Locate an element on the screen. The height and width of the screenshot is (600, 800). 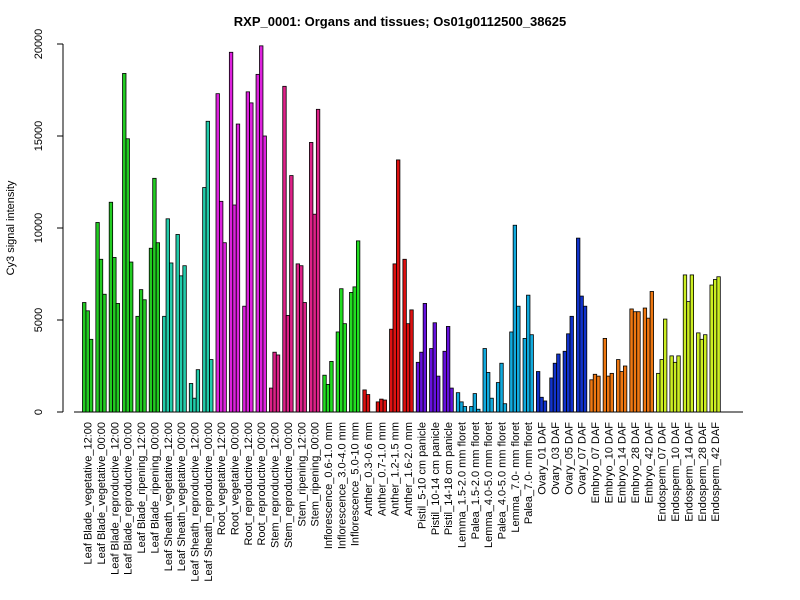
x-category-label: Root_reproductive_12:00 is located at coordinates (249, 484).